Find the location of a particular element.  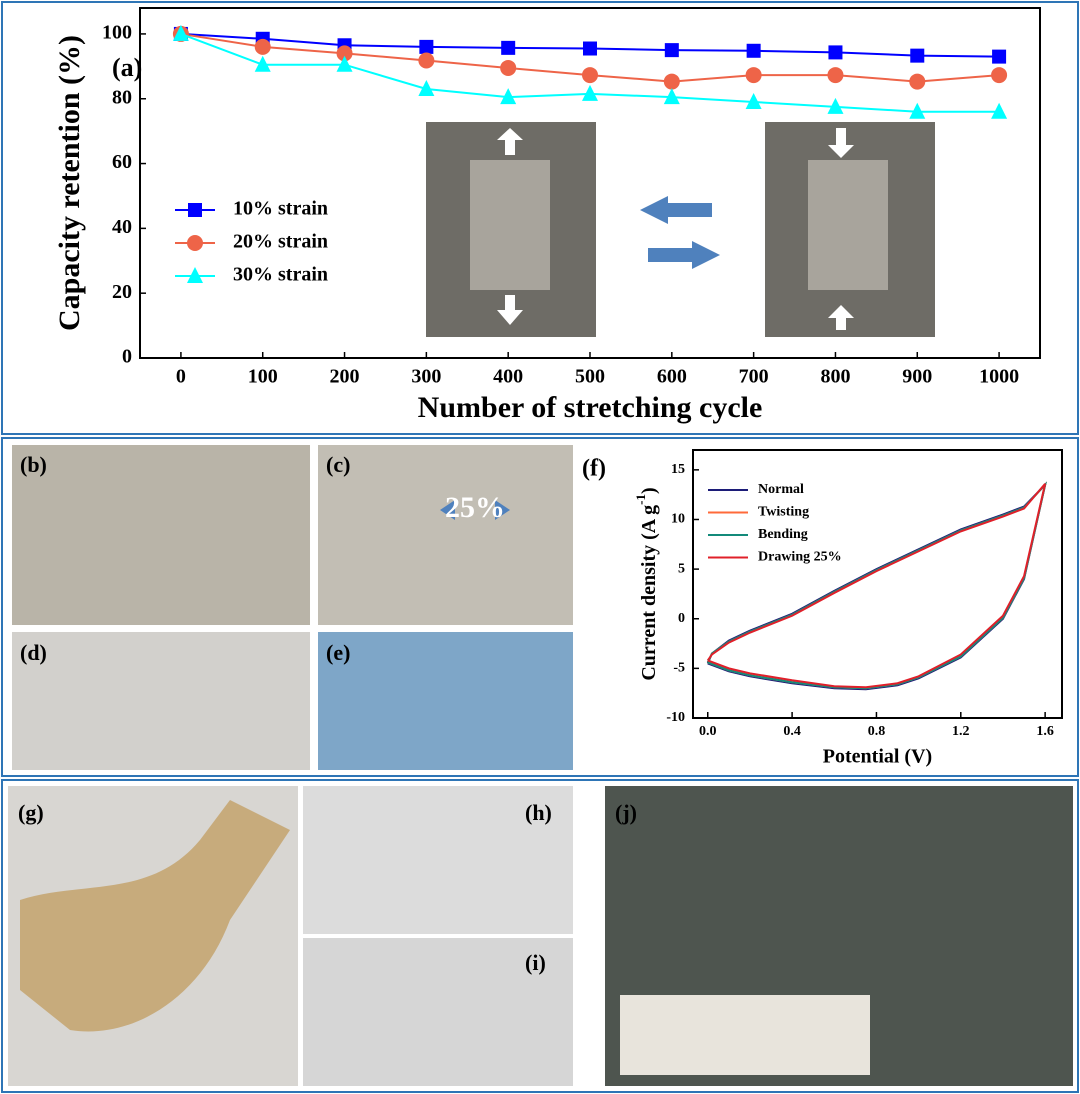

y-tick-label: 40 is located at coordinates (122, 227).